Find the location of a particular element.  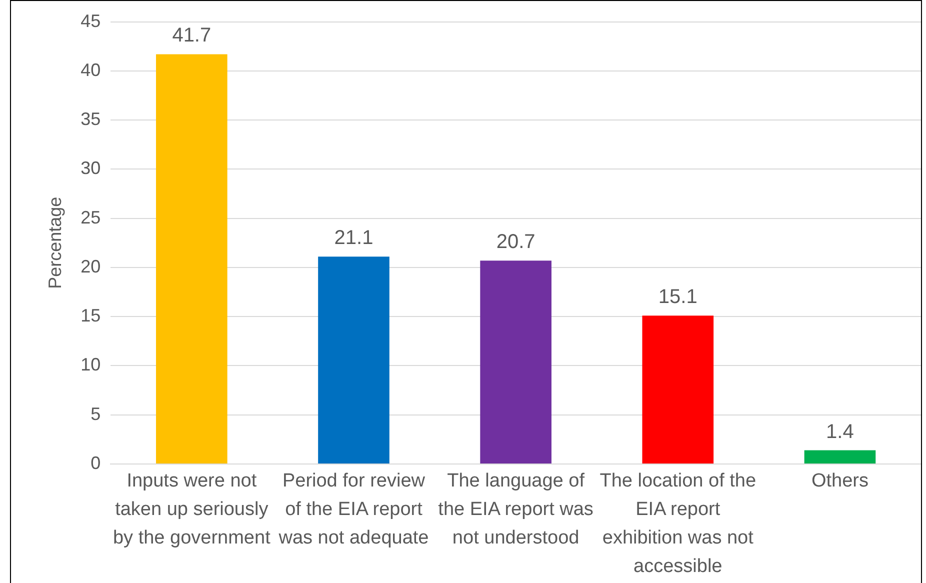

x-tick-label: Inputs were not taken up seriously by the government is located at coordinates (192, 509).